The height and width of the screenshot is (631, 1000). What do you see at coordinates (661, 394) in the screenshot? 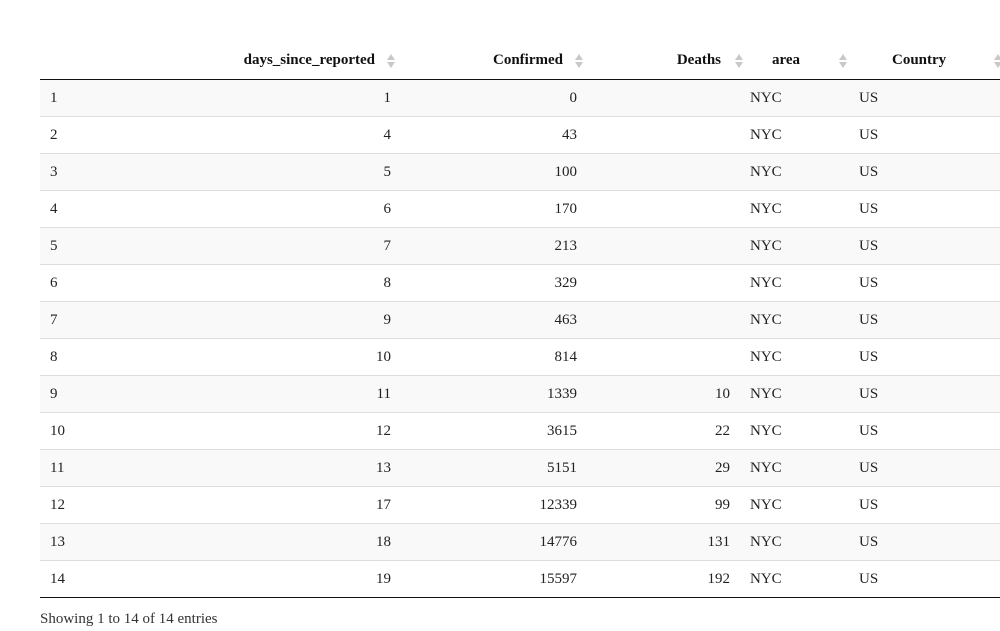
I see `deaths-cell: 10` at bounding box center [661, 394].